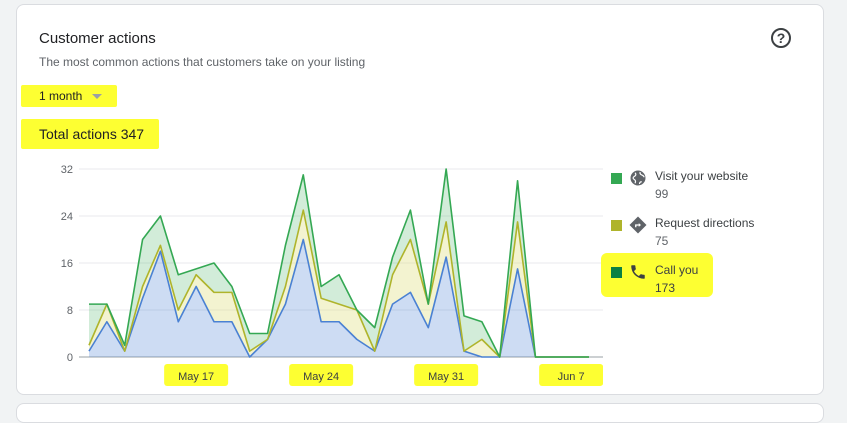 Image resolution: width=847 pixels, height=423 pixels. Describe the element at coordinates (705, 223) in the screenshot. I see `legend-directions-label: Request directions` at that location.